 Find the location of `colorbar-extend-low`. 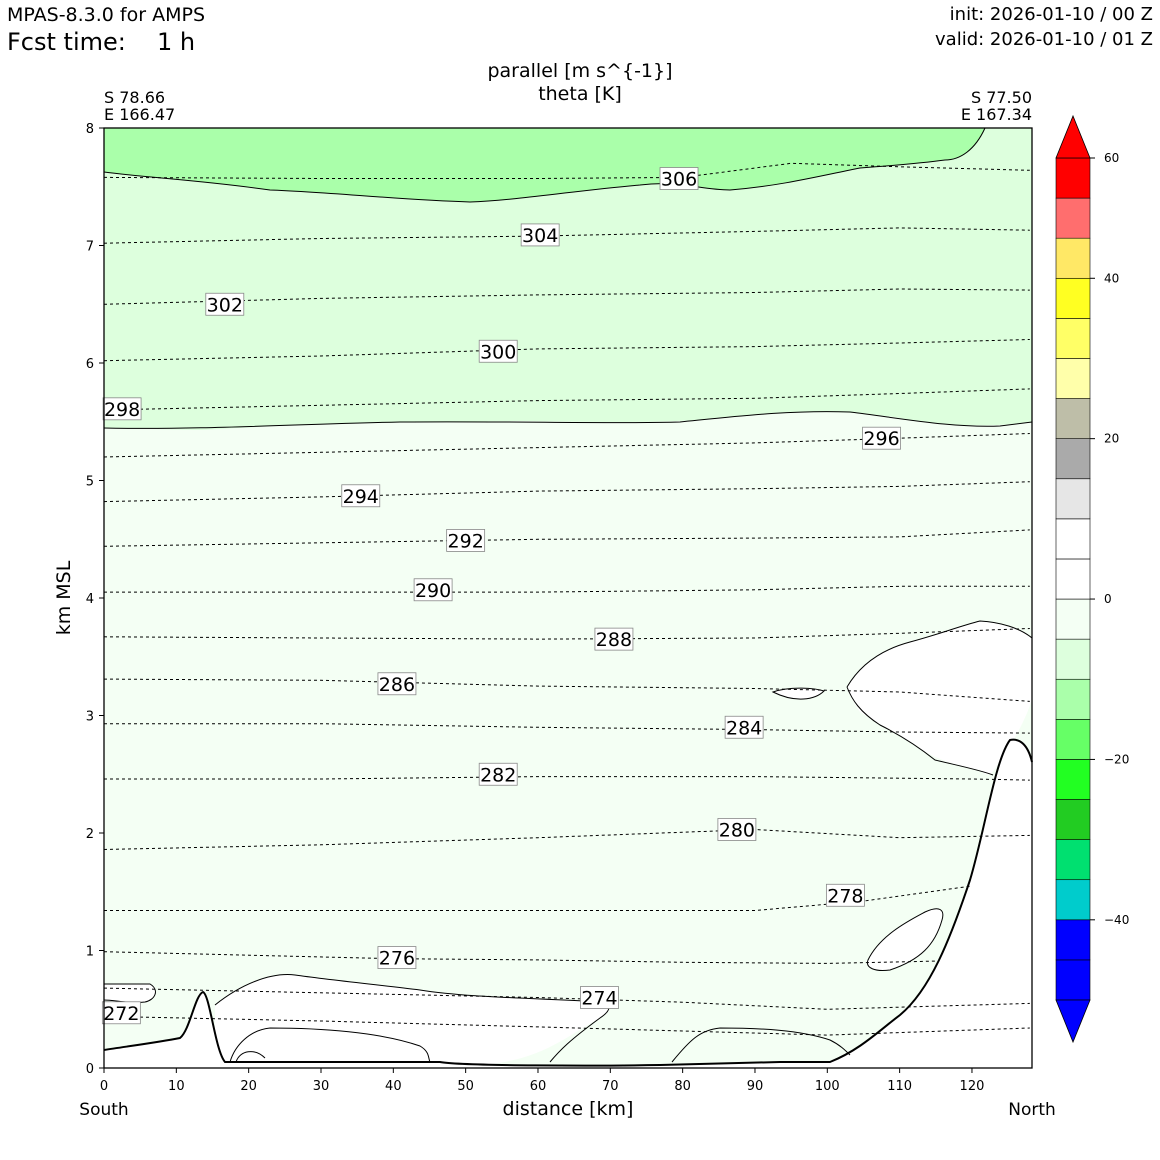

colorbar-extend-low is located at coordinates (1073, 1021).